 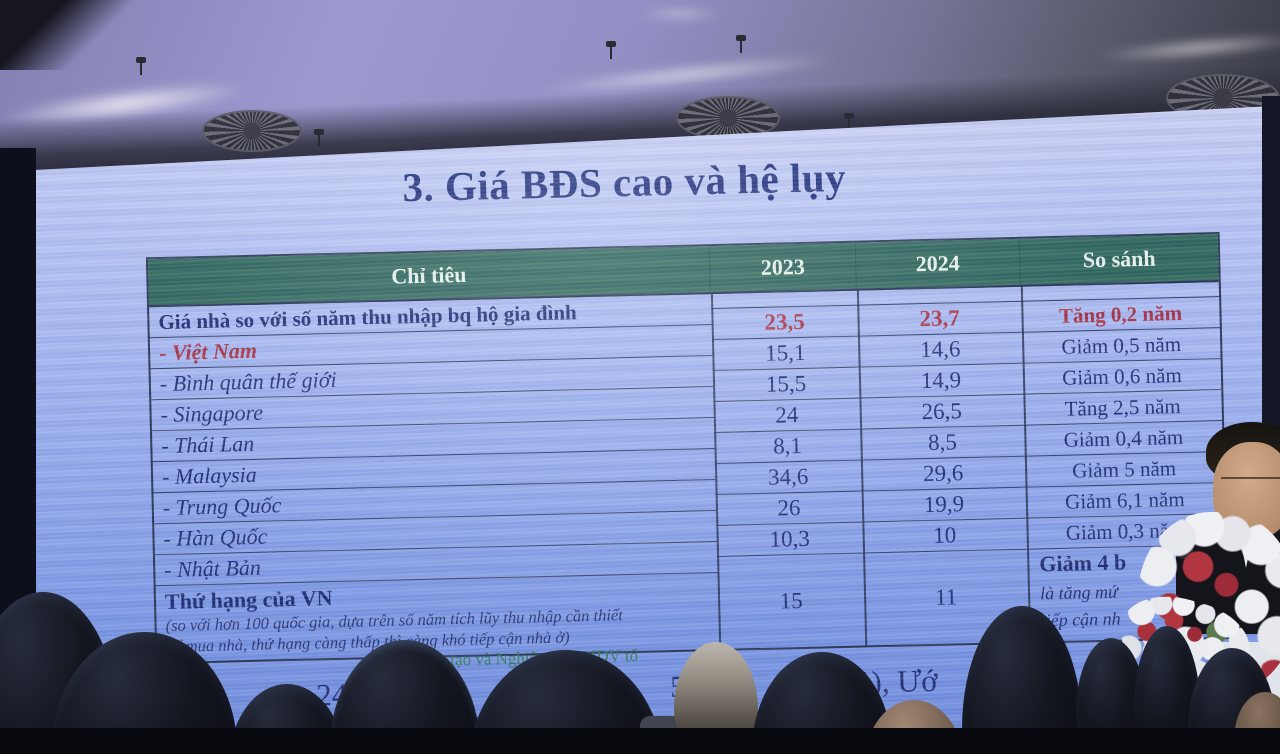 What do you see at coordinates (791, 600) in the screenshot?
I see `rank-cell-2023: 15` at bounding box center [791, 600].